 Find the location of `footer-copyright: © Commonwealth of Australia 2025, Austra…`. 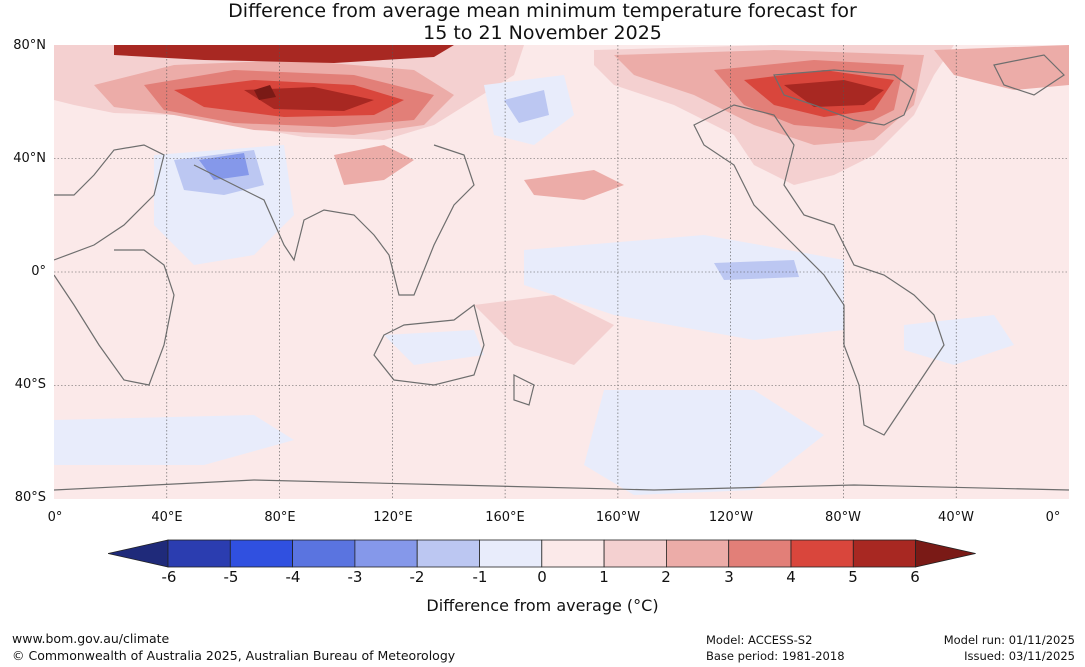

footer-copyright: © Commonwealth of Australia 2025, Austra… is located at coordinates (234, 655).